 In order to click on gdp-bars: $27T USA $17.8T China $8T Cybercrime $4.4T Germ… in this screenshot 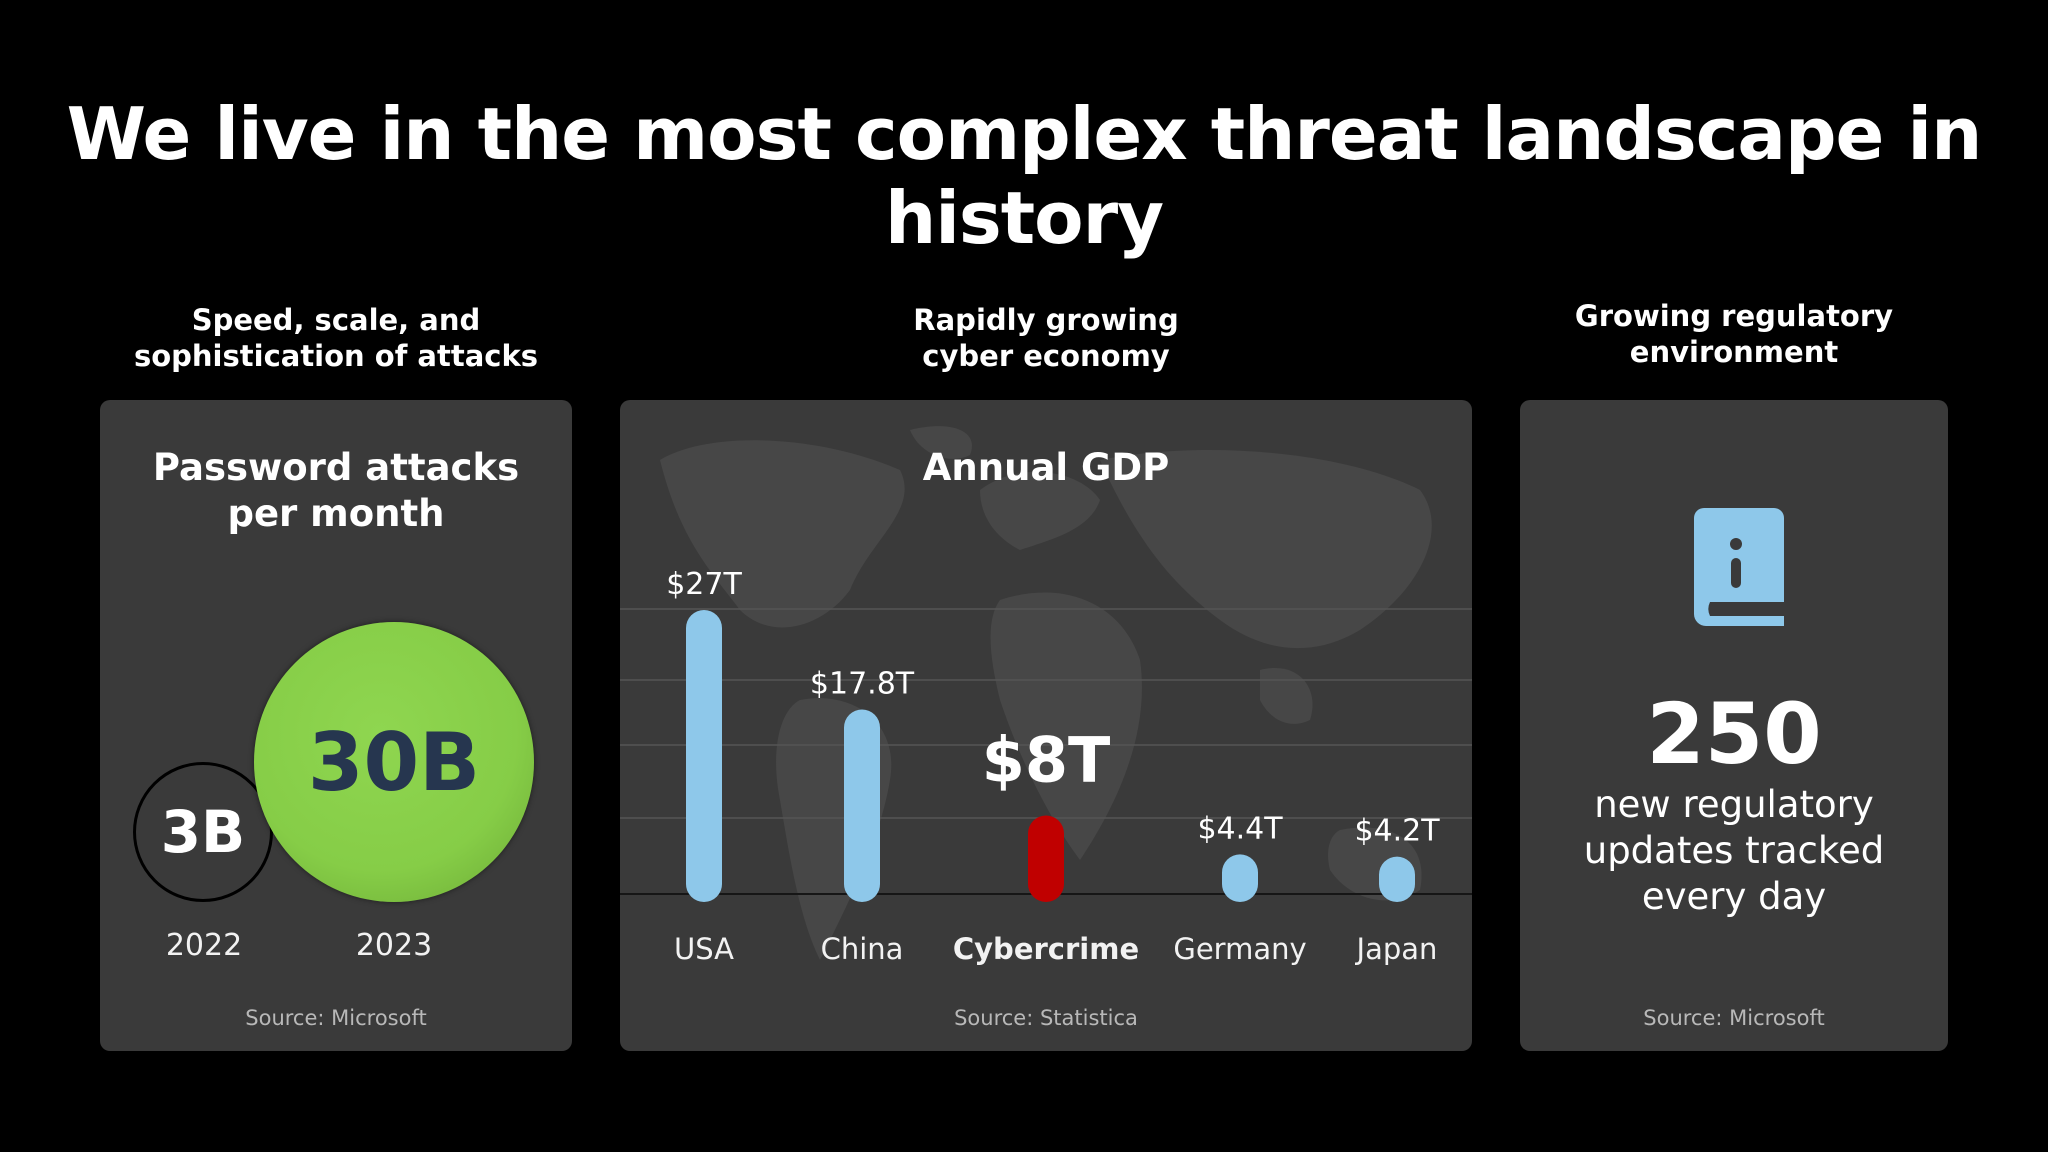, I will do `click(1053, 766)`.